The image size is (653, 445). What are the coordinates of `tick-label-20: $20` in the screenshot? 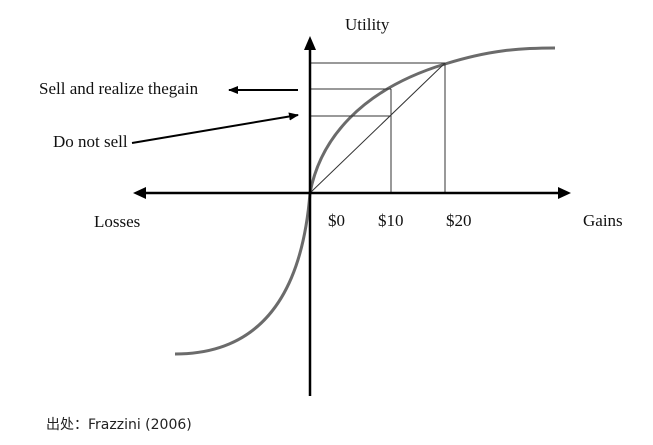 It's located at (459, 220).